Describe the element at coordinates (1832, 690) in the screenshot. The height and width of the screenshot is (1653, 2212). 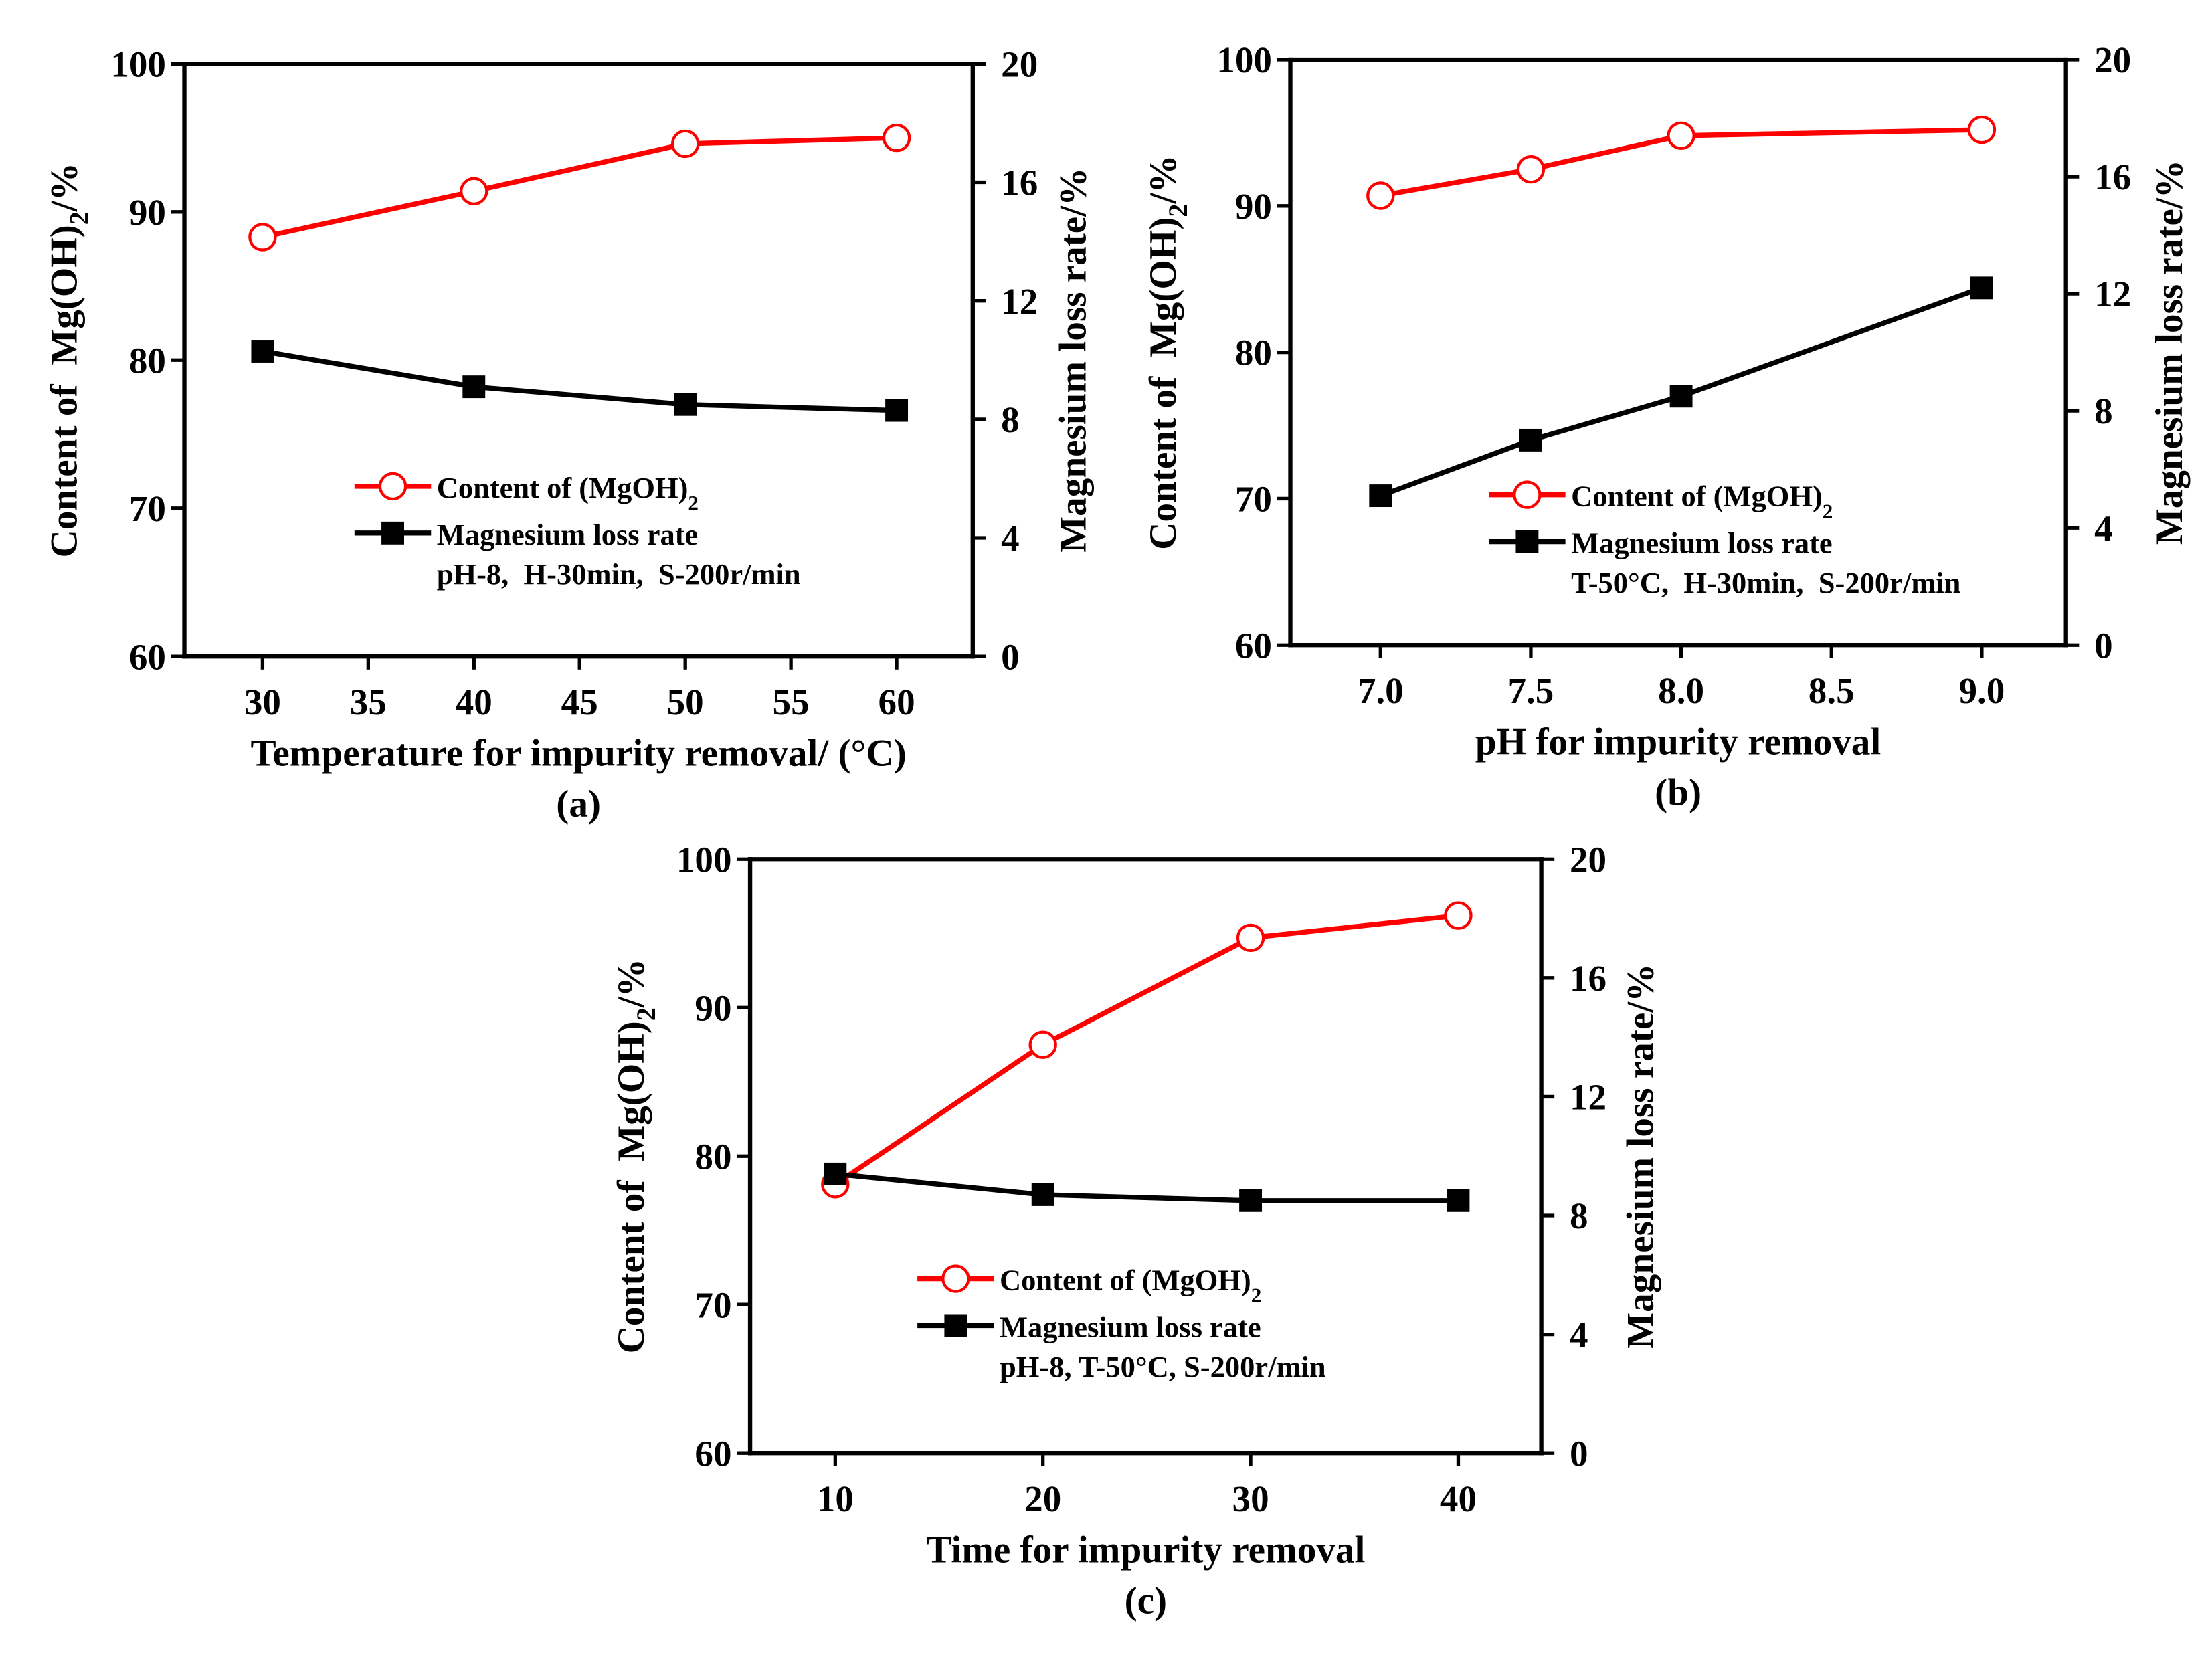
I see `x-tick-label: 8.5` at that location.